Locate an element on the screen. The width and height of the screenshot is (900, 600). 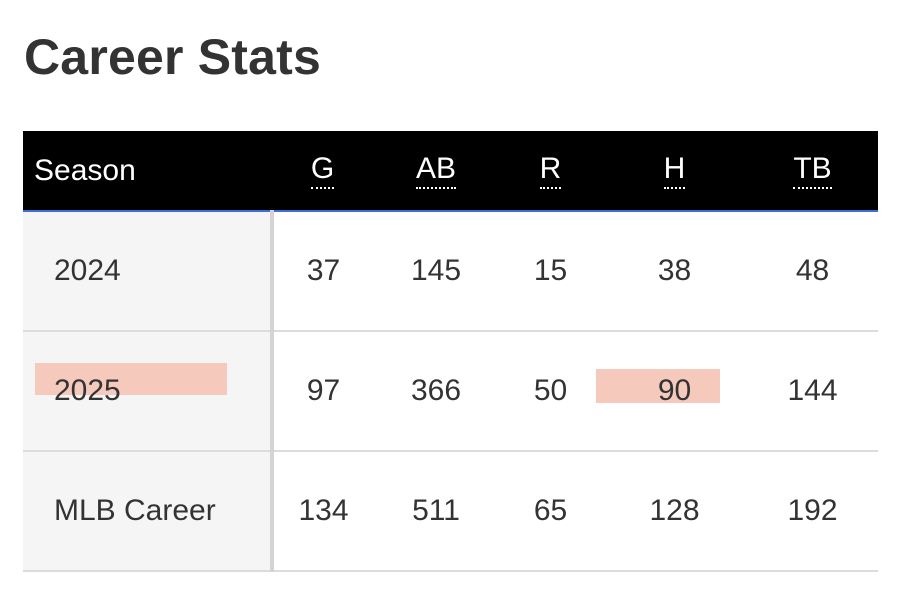
column-header-r: R is located at coordinates (550, 171).